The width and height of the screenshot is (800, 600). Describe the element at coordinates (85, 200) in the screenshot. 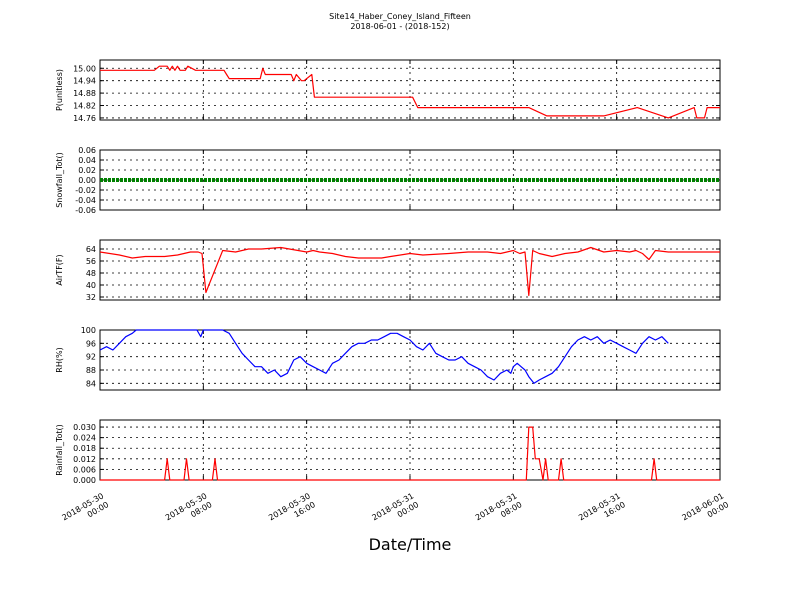

I see `y-tick-label: -0.04` at that location.